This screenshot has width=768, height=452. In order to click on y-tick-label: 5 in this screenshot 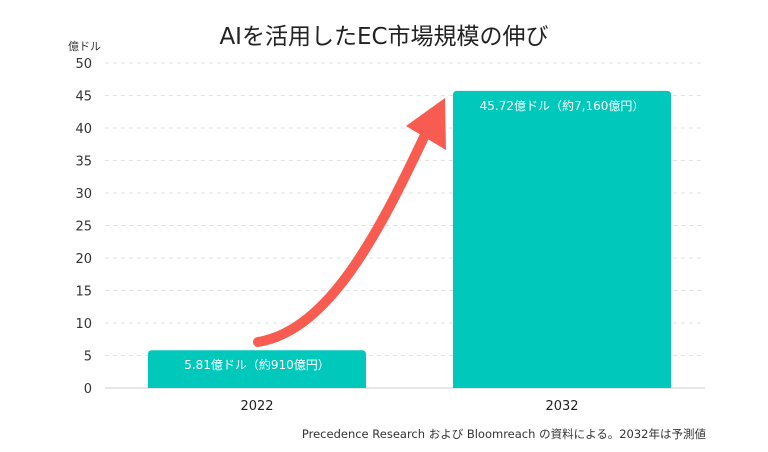, I will do `click(88, 357)`.